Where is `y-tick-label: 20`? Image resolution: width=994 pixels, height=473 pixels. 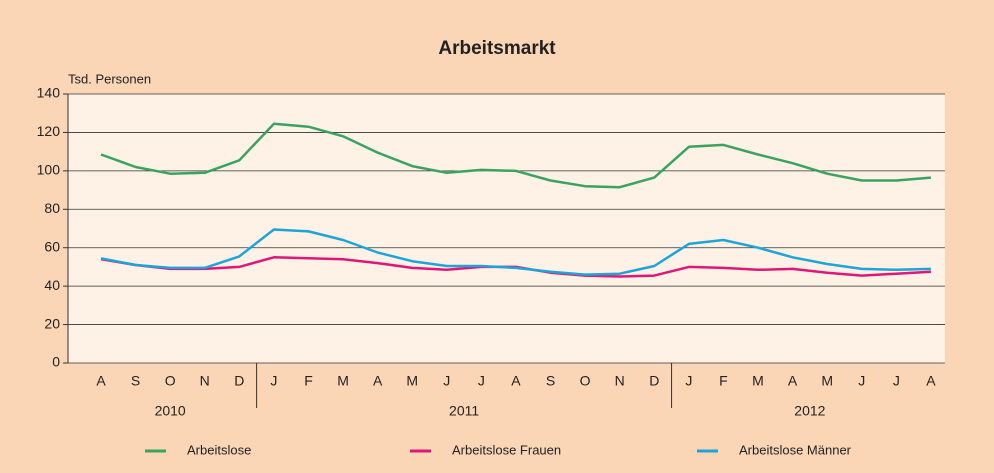 y-tick-label: 20 is located at coordinates (52, 323).